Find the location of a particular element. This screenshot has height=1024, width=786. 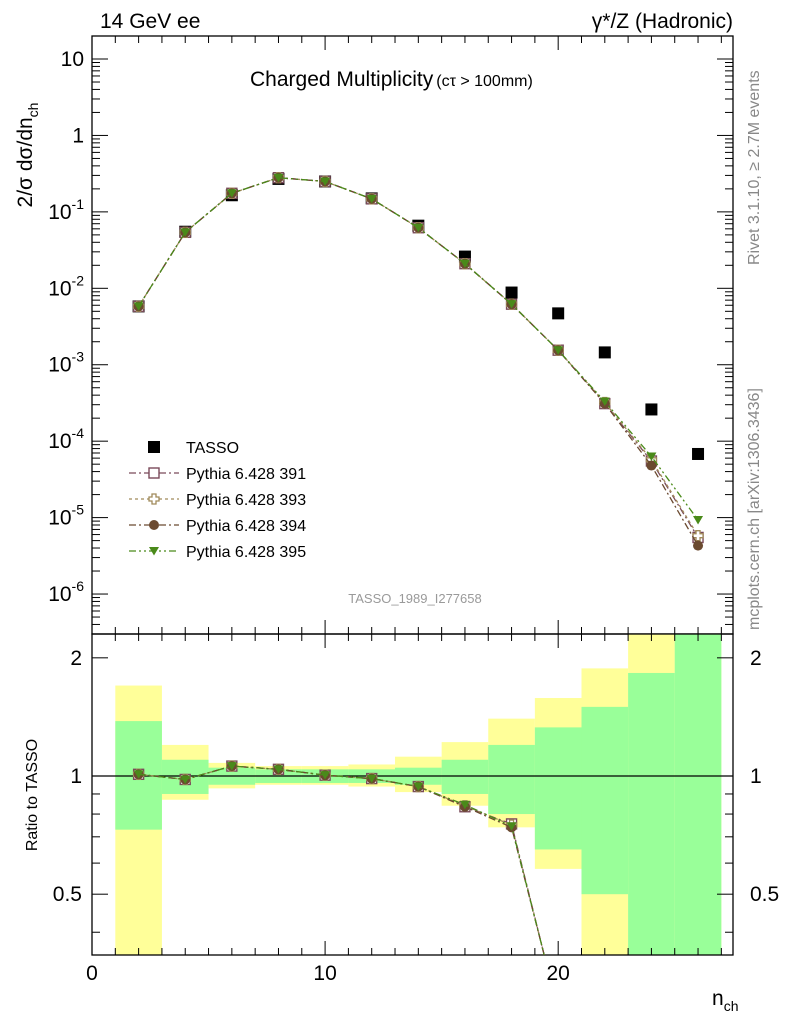

ratio-ytick-label: 2 is located at coordinates (76, 658).